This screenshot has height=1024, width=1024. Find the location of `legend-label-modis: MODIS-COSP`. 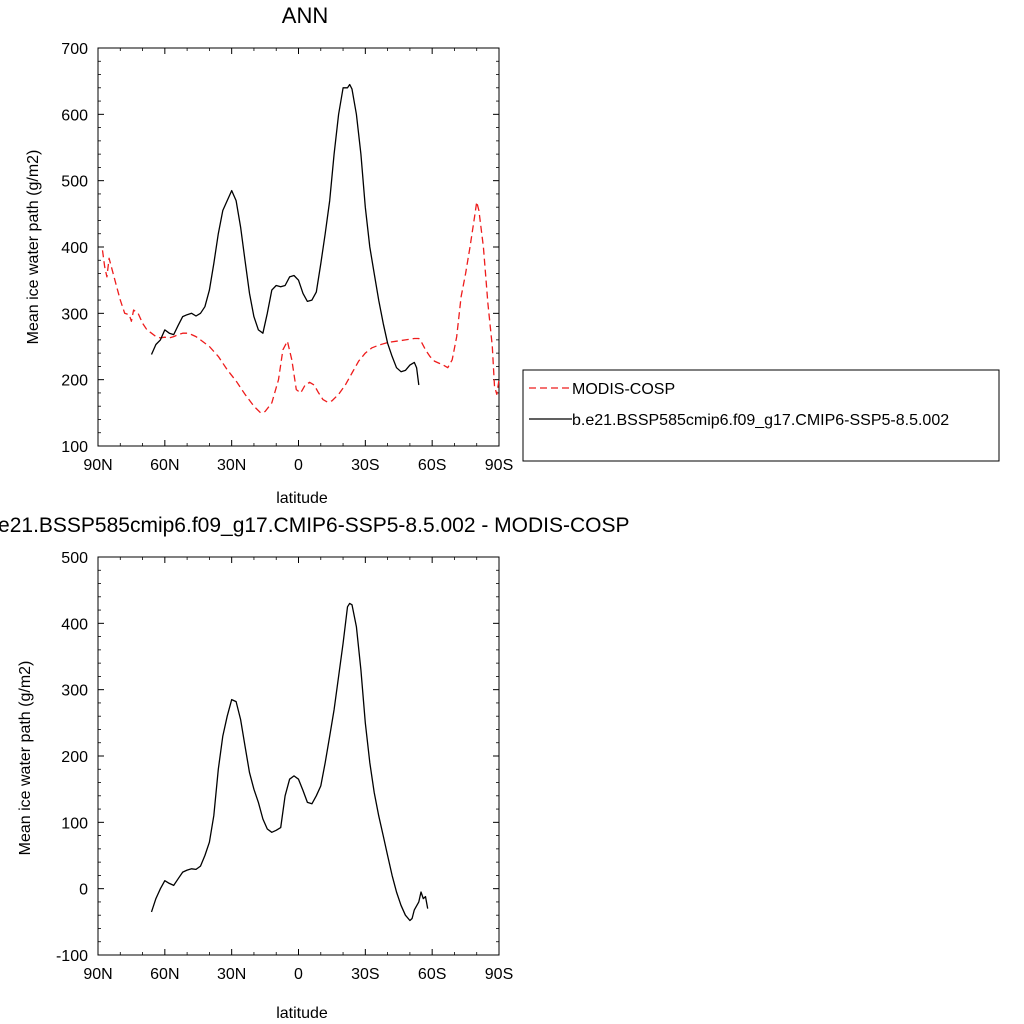

legend-label-modis: MODIS-COSP is located at coordinates (623, 389).